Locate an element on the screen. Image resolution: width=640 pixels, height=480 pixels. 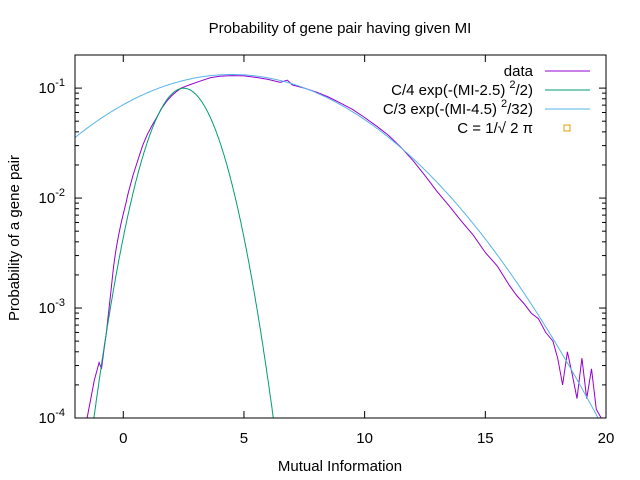
y-tick-label: 10⁻² is located at coordinates (52, 197).